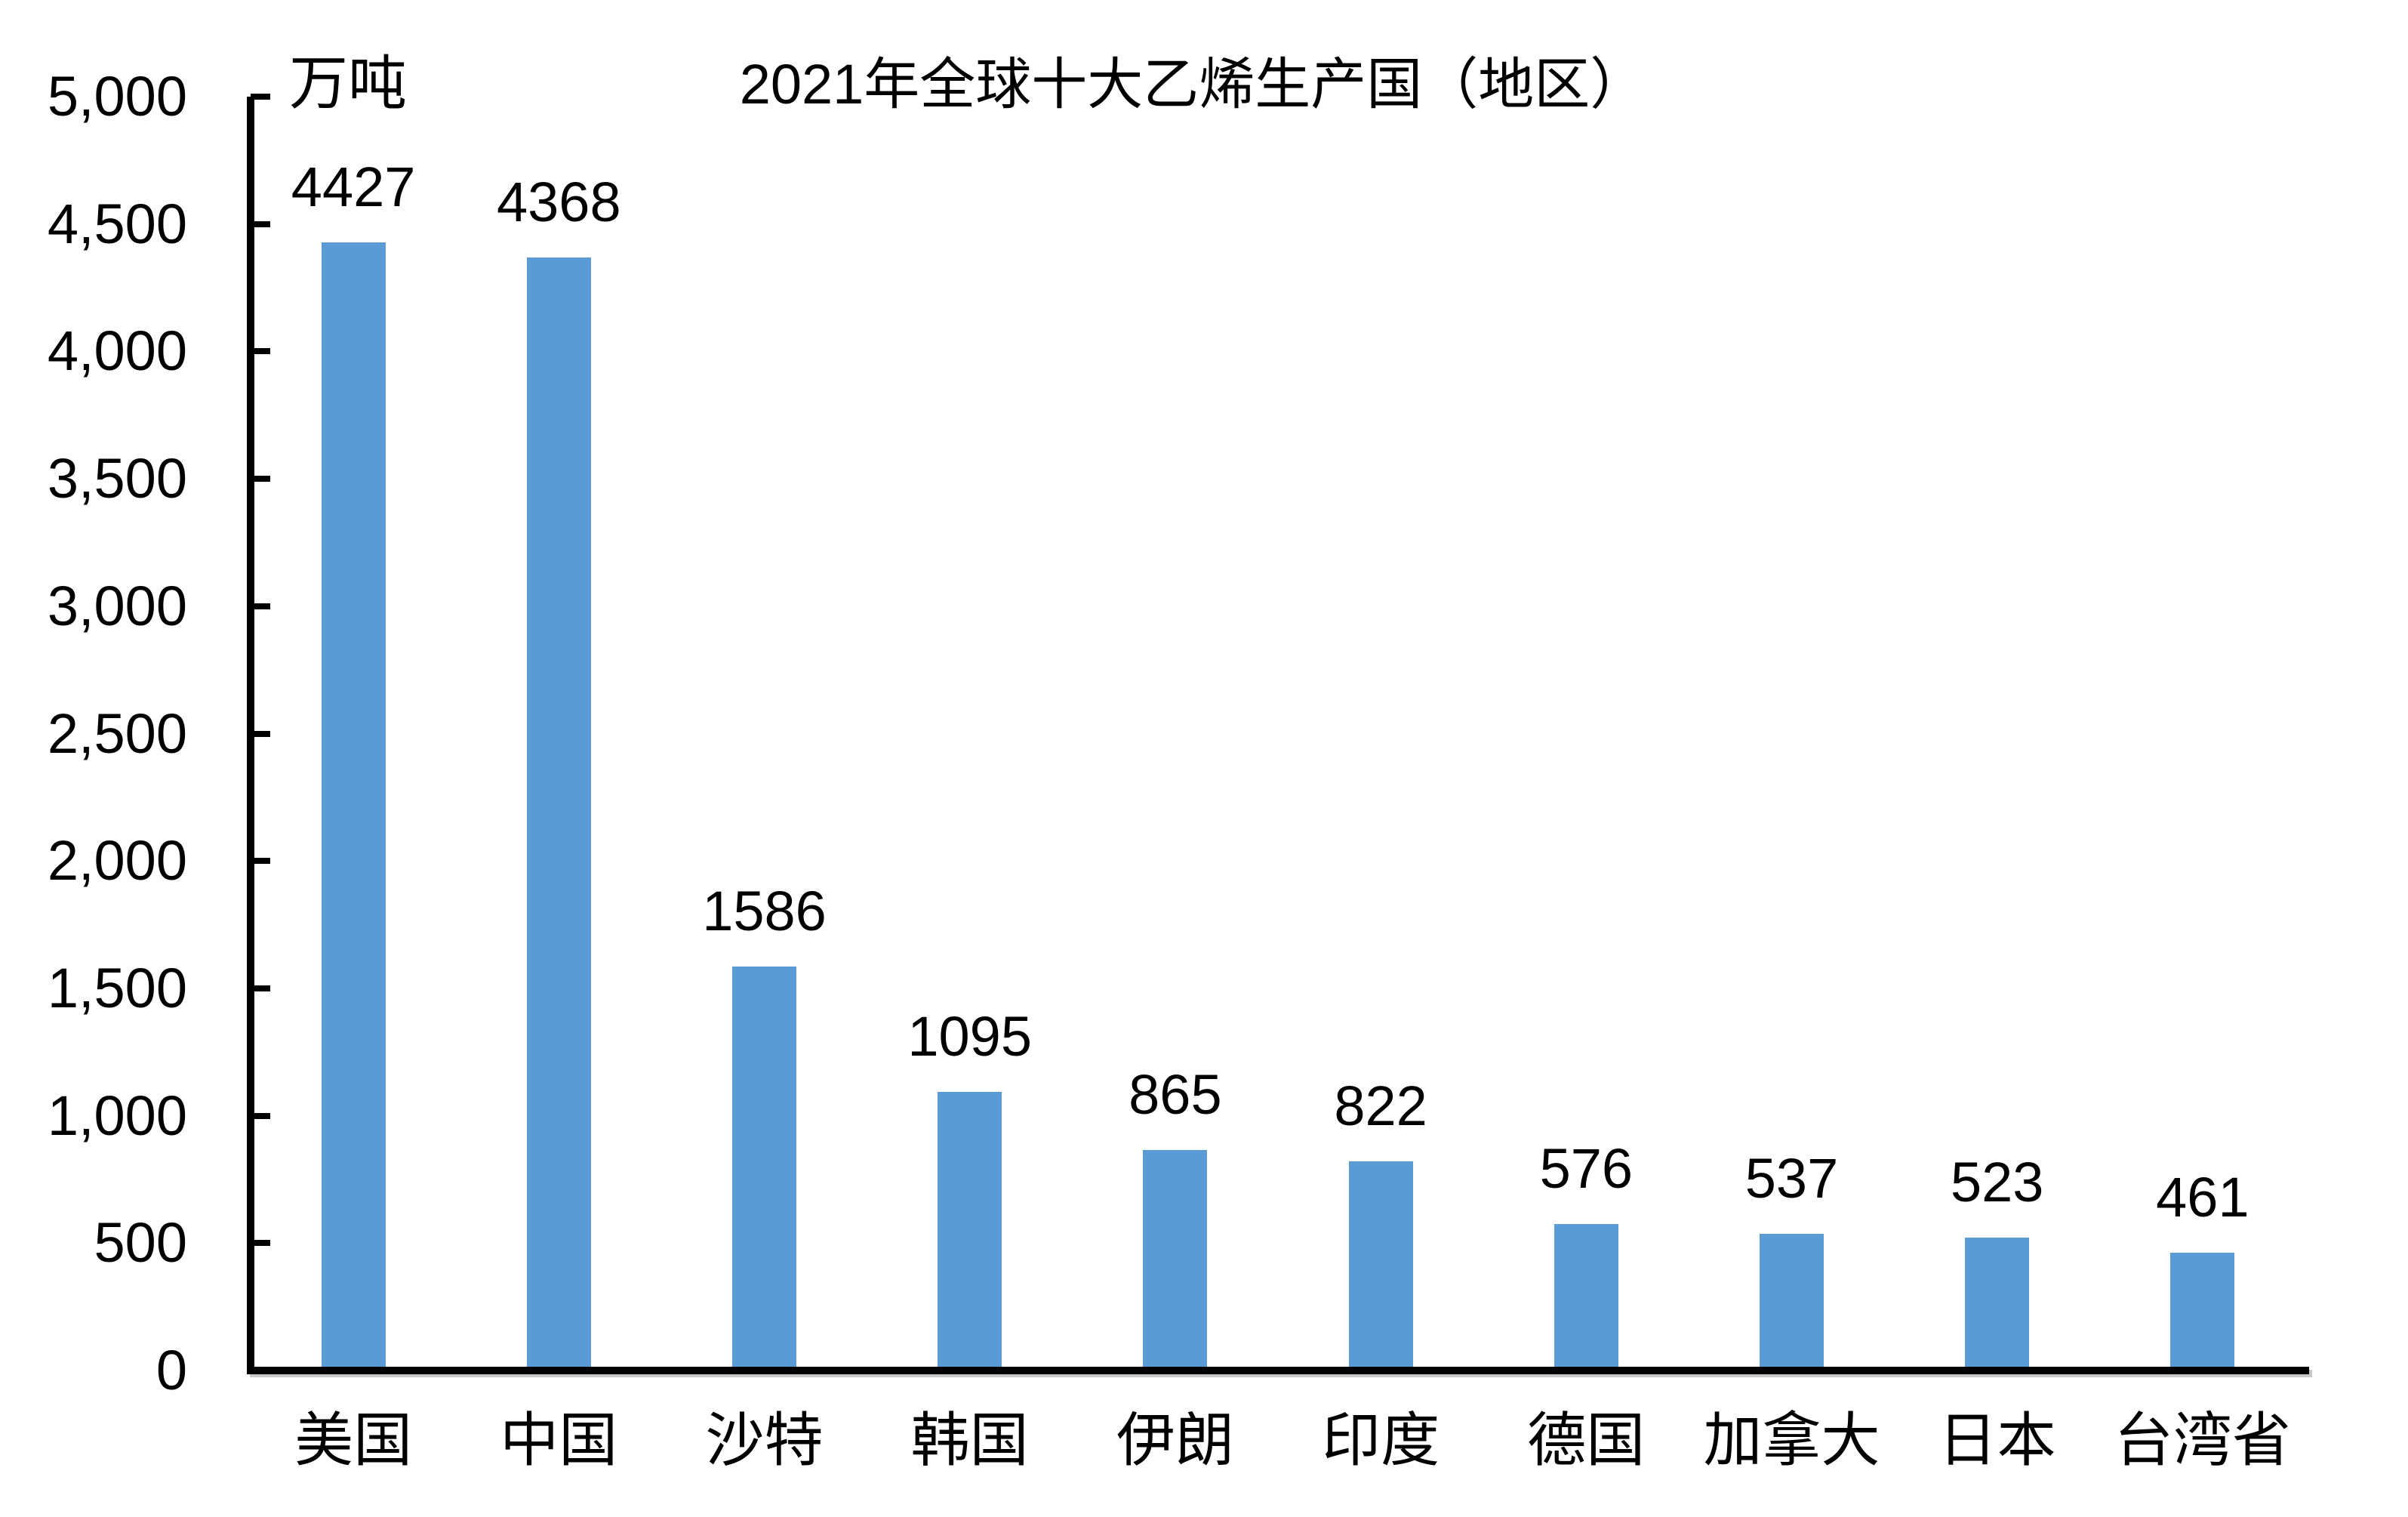  Describe the element at coordinates (1381, 1105) in the screenshot. I see `bar-value-label: 822` at that location.